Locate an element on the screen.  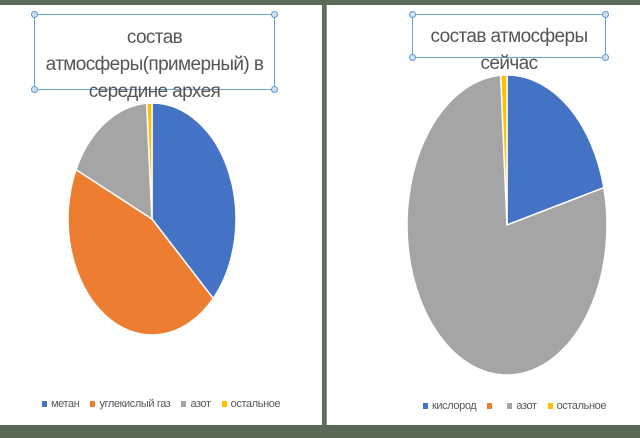
pie-chart-archean is located at coordinates (152, 219).